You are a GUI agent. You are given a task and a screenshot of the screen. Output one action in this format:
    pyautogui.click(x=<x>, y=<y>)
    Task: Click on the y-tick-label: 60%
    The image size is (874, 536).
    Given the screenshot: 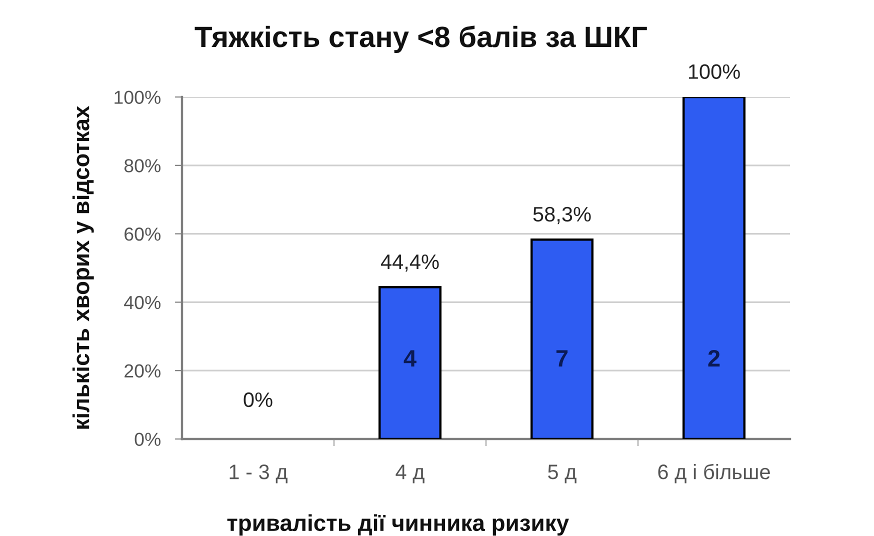 What is the action you would take?
    pyautogui.click(x=142, y=234)
    